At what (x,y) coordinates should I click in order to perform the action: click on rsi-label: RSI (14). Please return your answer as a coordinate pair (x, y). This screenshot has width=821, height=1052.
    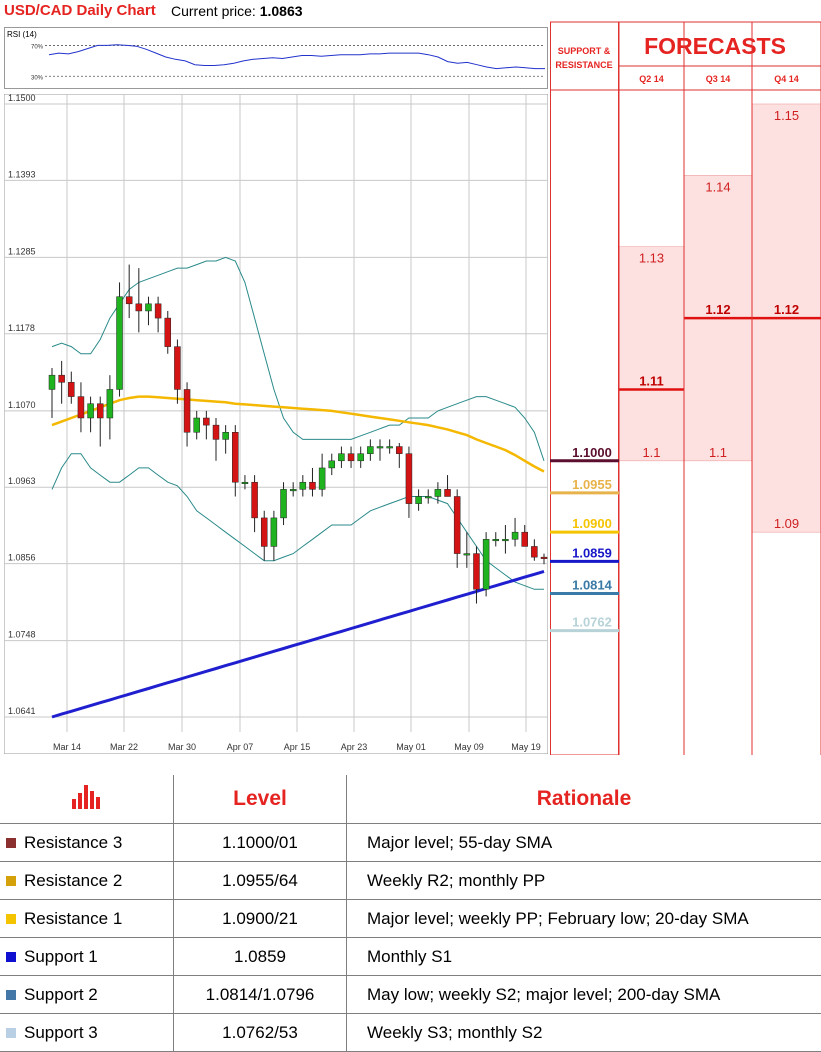
    Looking at the image, I should click on (22, 34).